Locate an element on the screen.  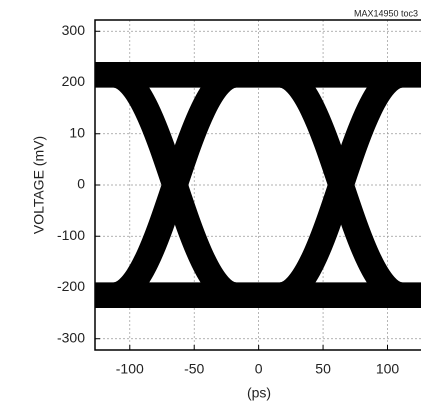
y-tick-label: 0 is located at coordinates (81, 184).